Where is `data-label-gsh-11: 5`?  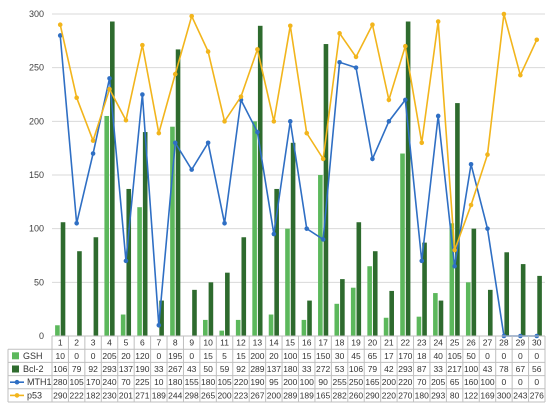 data-label-gsh-11: 5 is located at coordinates (224, 356).